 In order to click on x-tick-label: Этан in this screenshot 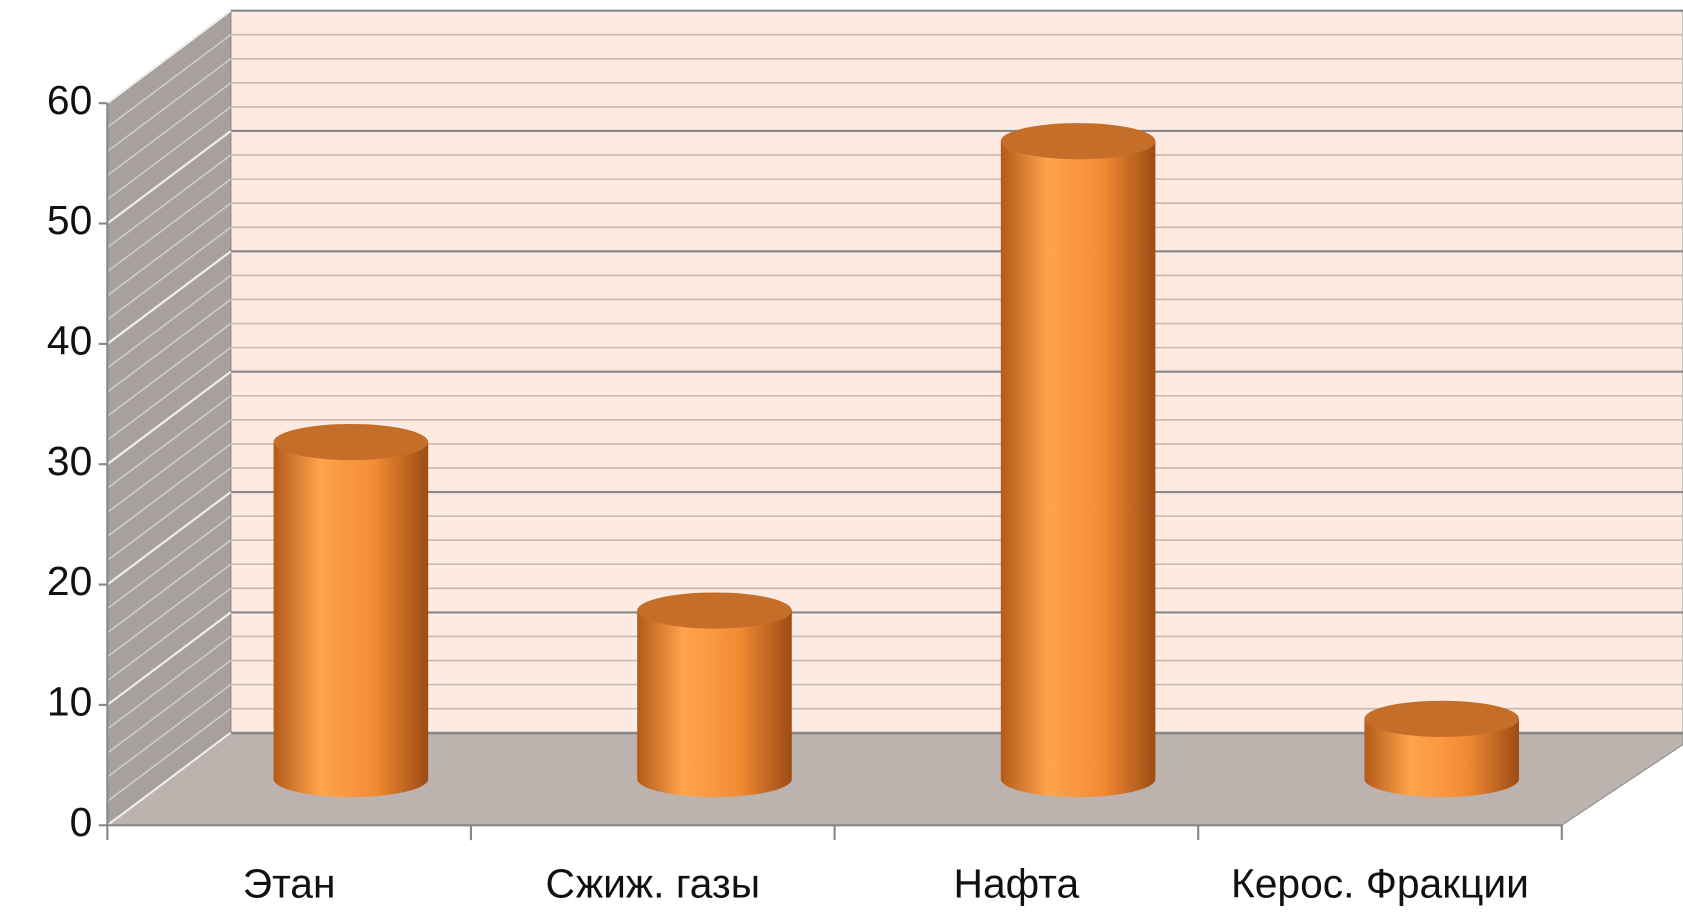, I will do `click(289, 884)`.